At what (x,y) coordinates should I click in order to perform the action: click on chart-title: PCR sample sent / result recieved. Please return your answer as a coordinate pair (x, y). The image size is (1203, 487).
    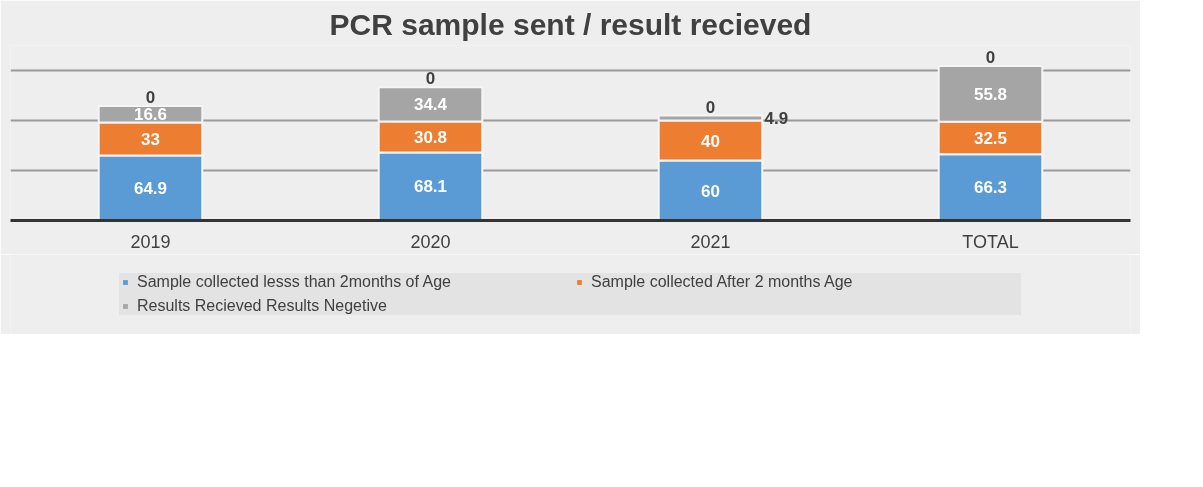
    Looking at the image, I should click on (570, 24).